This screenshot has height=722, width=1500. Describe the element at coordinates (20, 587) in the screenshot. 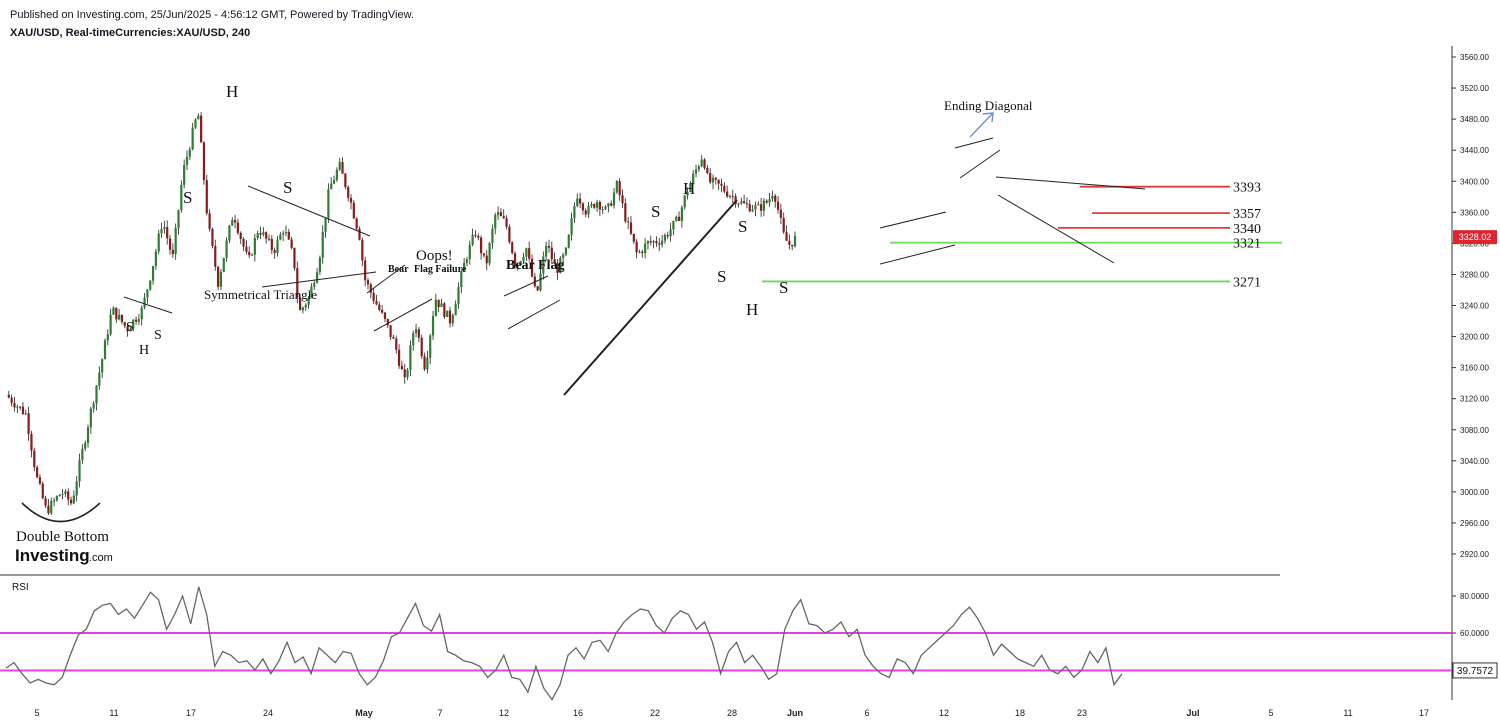

I see `rsi-title: RSI` at that location.